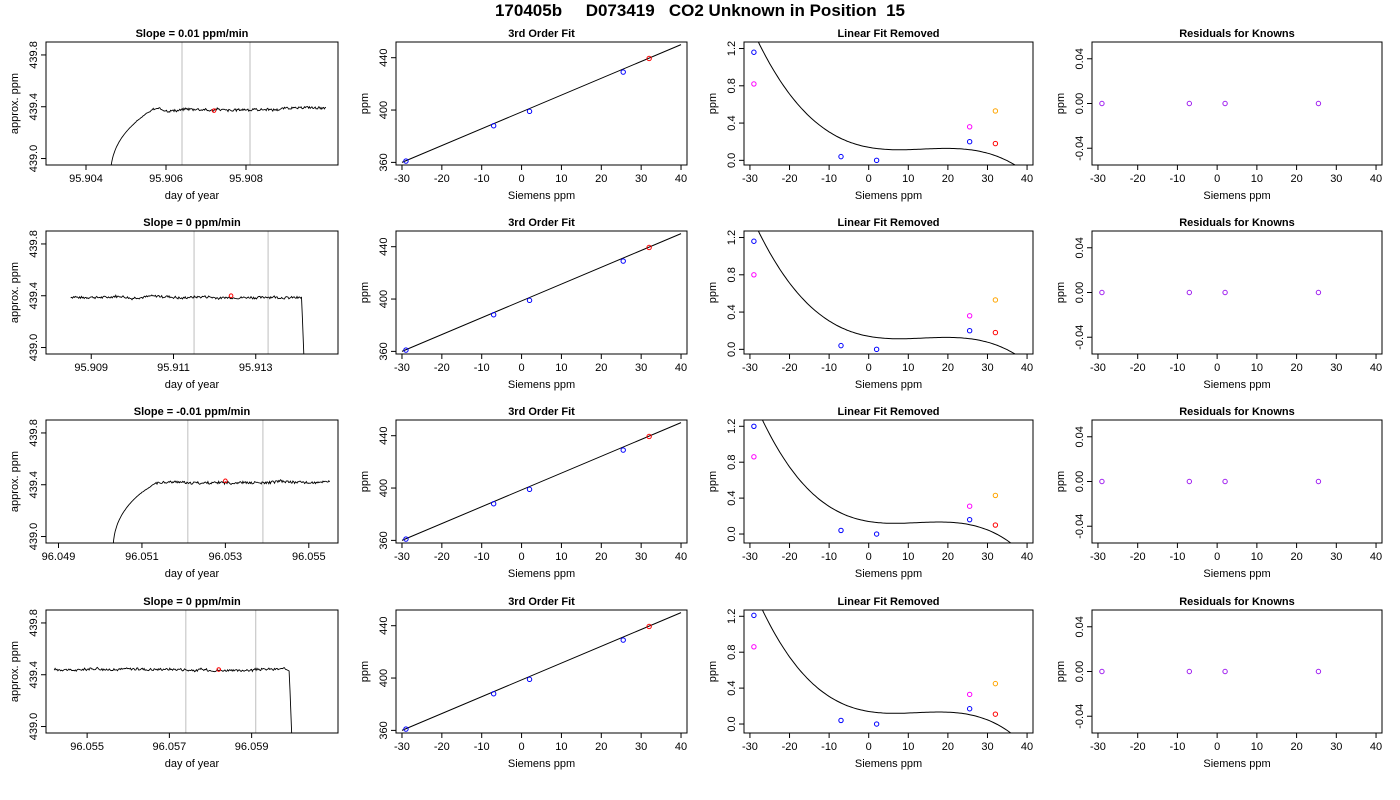 The image size is (1400, 800). What do you see at coordinates (34, 296) in the screenshot?
I see `y-tick-label: 439.4` at bounding box center [34, 296].